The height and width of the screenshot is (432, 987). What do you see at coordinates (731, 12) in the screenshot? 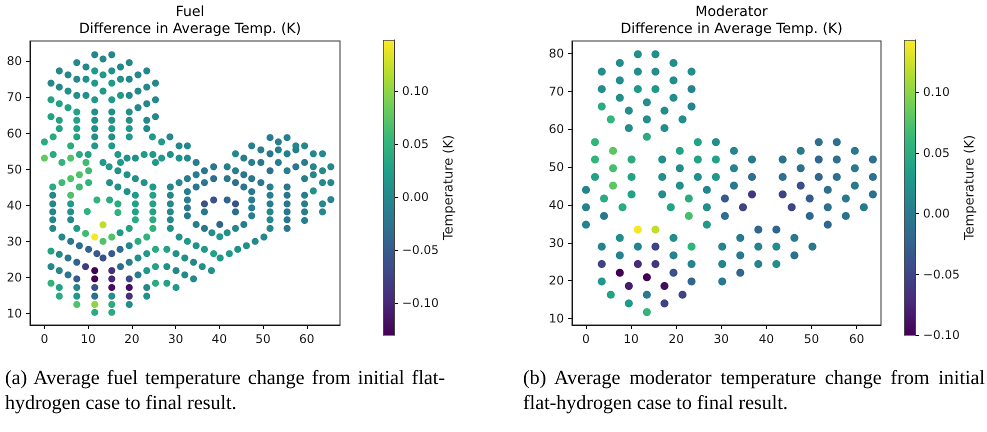
I see `chart-title: Moderator` at bounding box center [731, 12].